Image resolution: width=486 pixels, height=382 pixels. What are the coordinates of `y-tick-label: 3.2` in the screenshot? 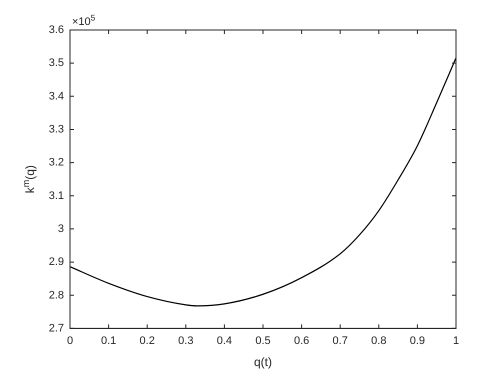 It's located at (56, 162).